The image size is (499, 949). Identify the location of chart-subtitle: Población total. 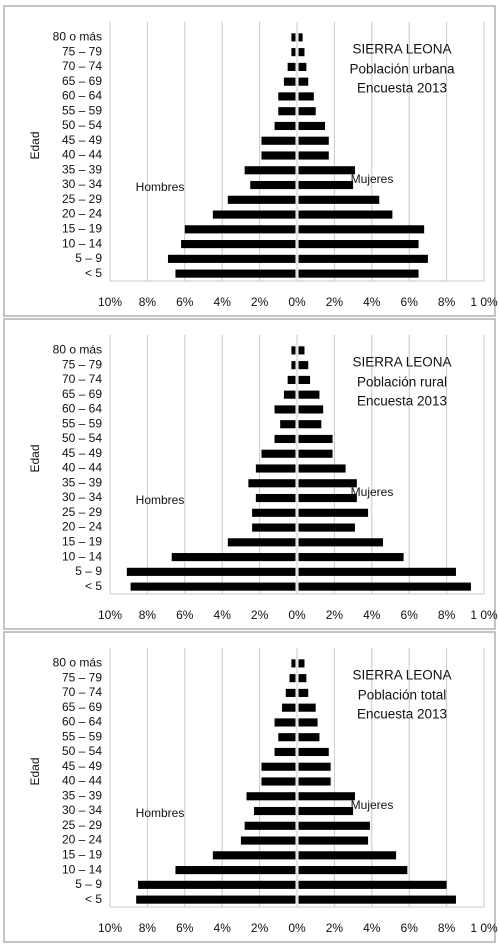
(402, 695).